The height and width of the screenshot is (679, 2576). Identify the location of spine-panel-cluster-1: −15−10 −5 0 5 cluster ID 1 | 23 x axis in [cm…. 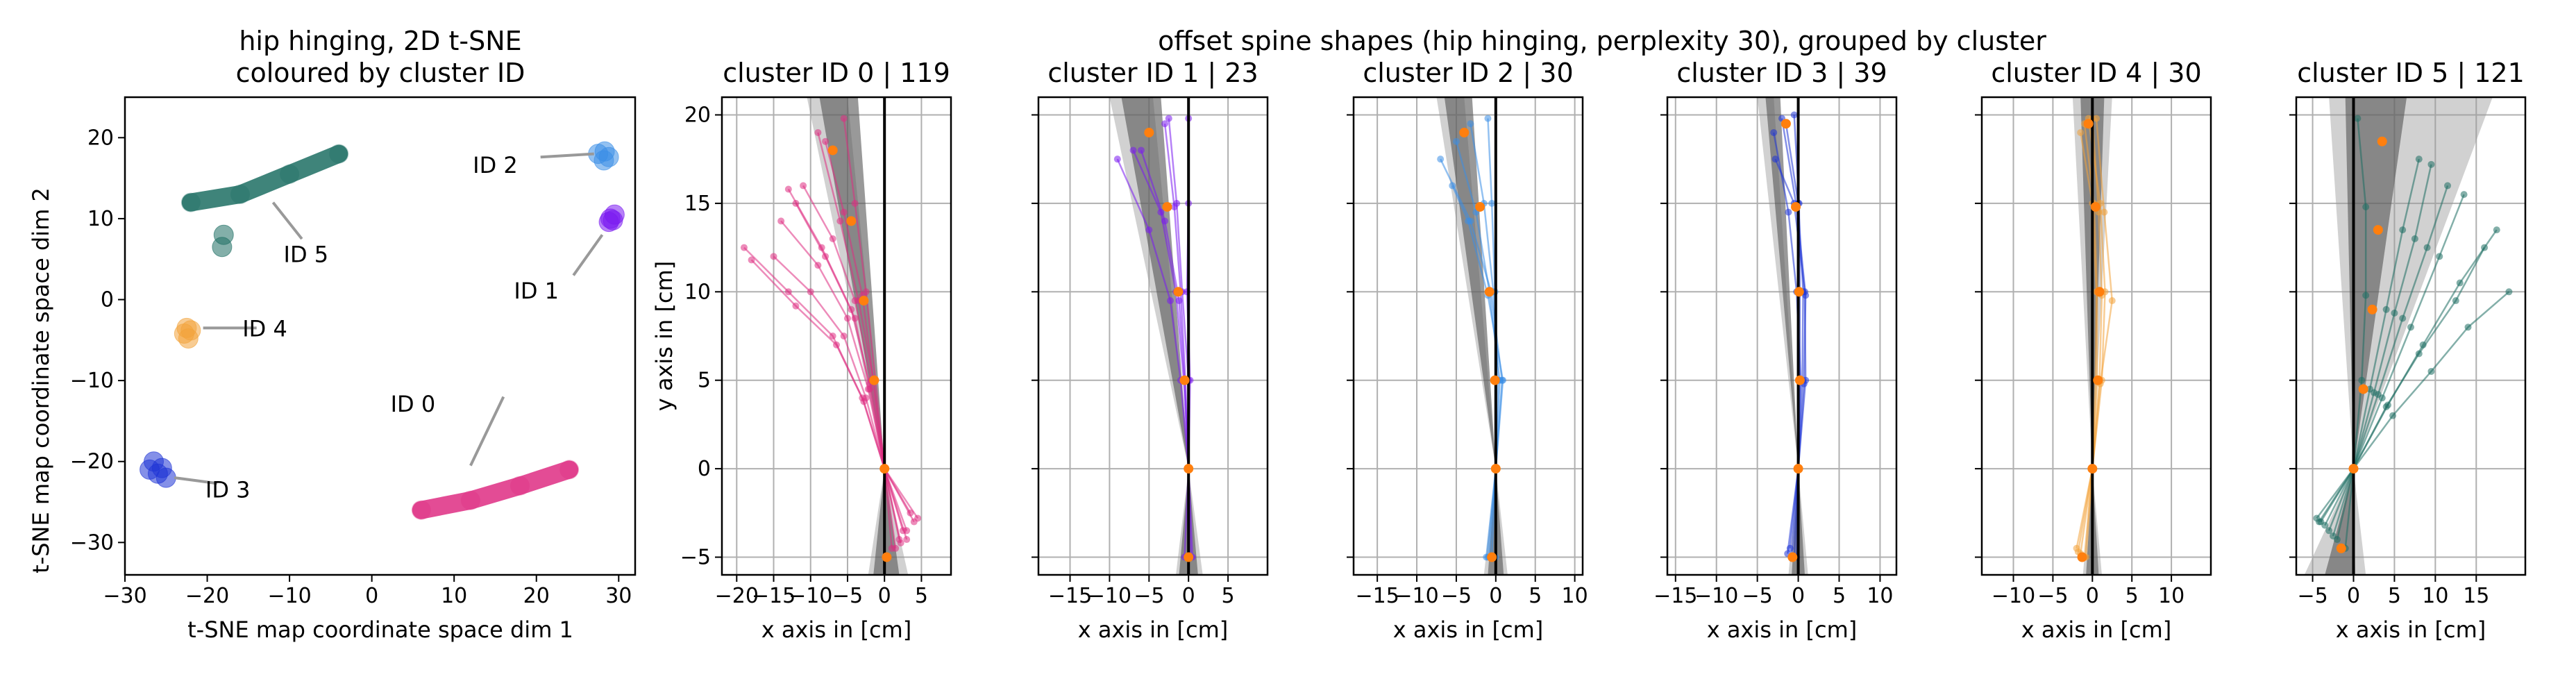
(1150, 350).